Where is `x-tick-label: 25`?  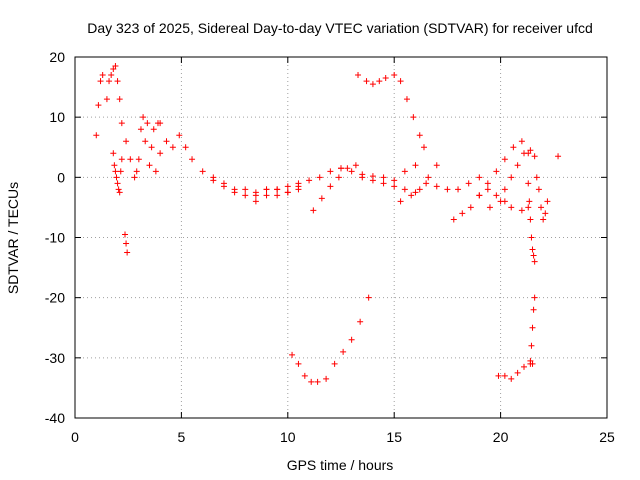 x-tick-label: 25 is located at coordinates (607, 437).